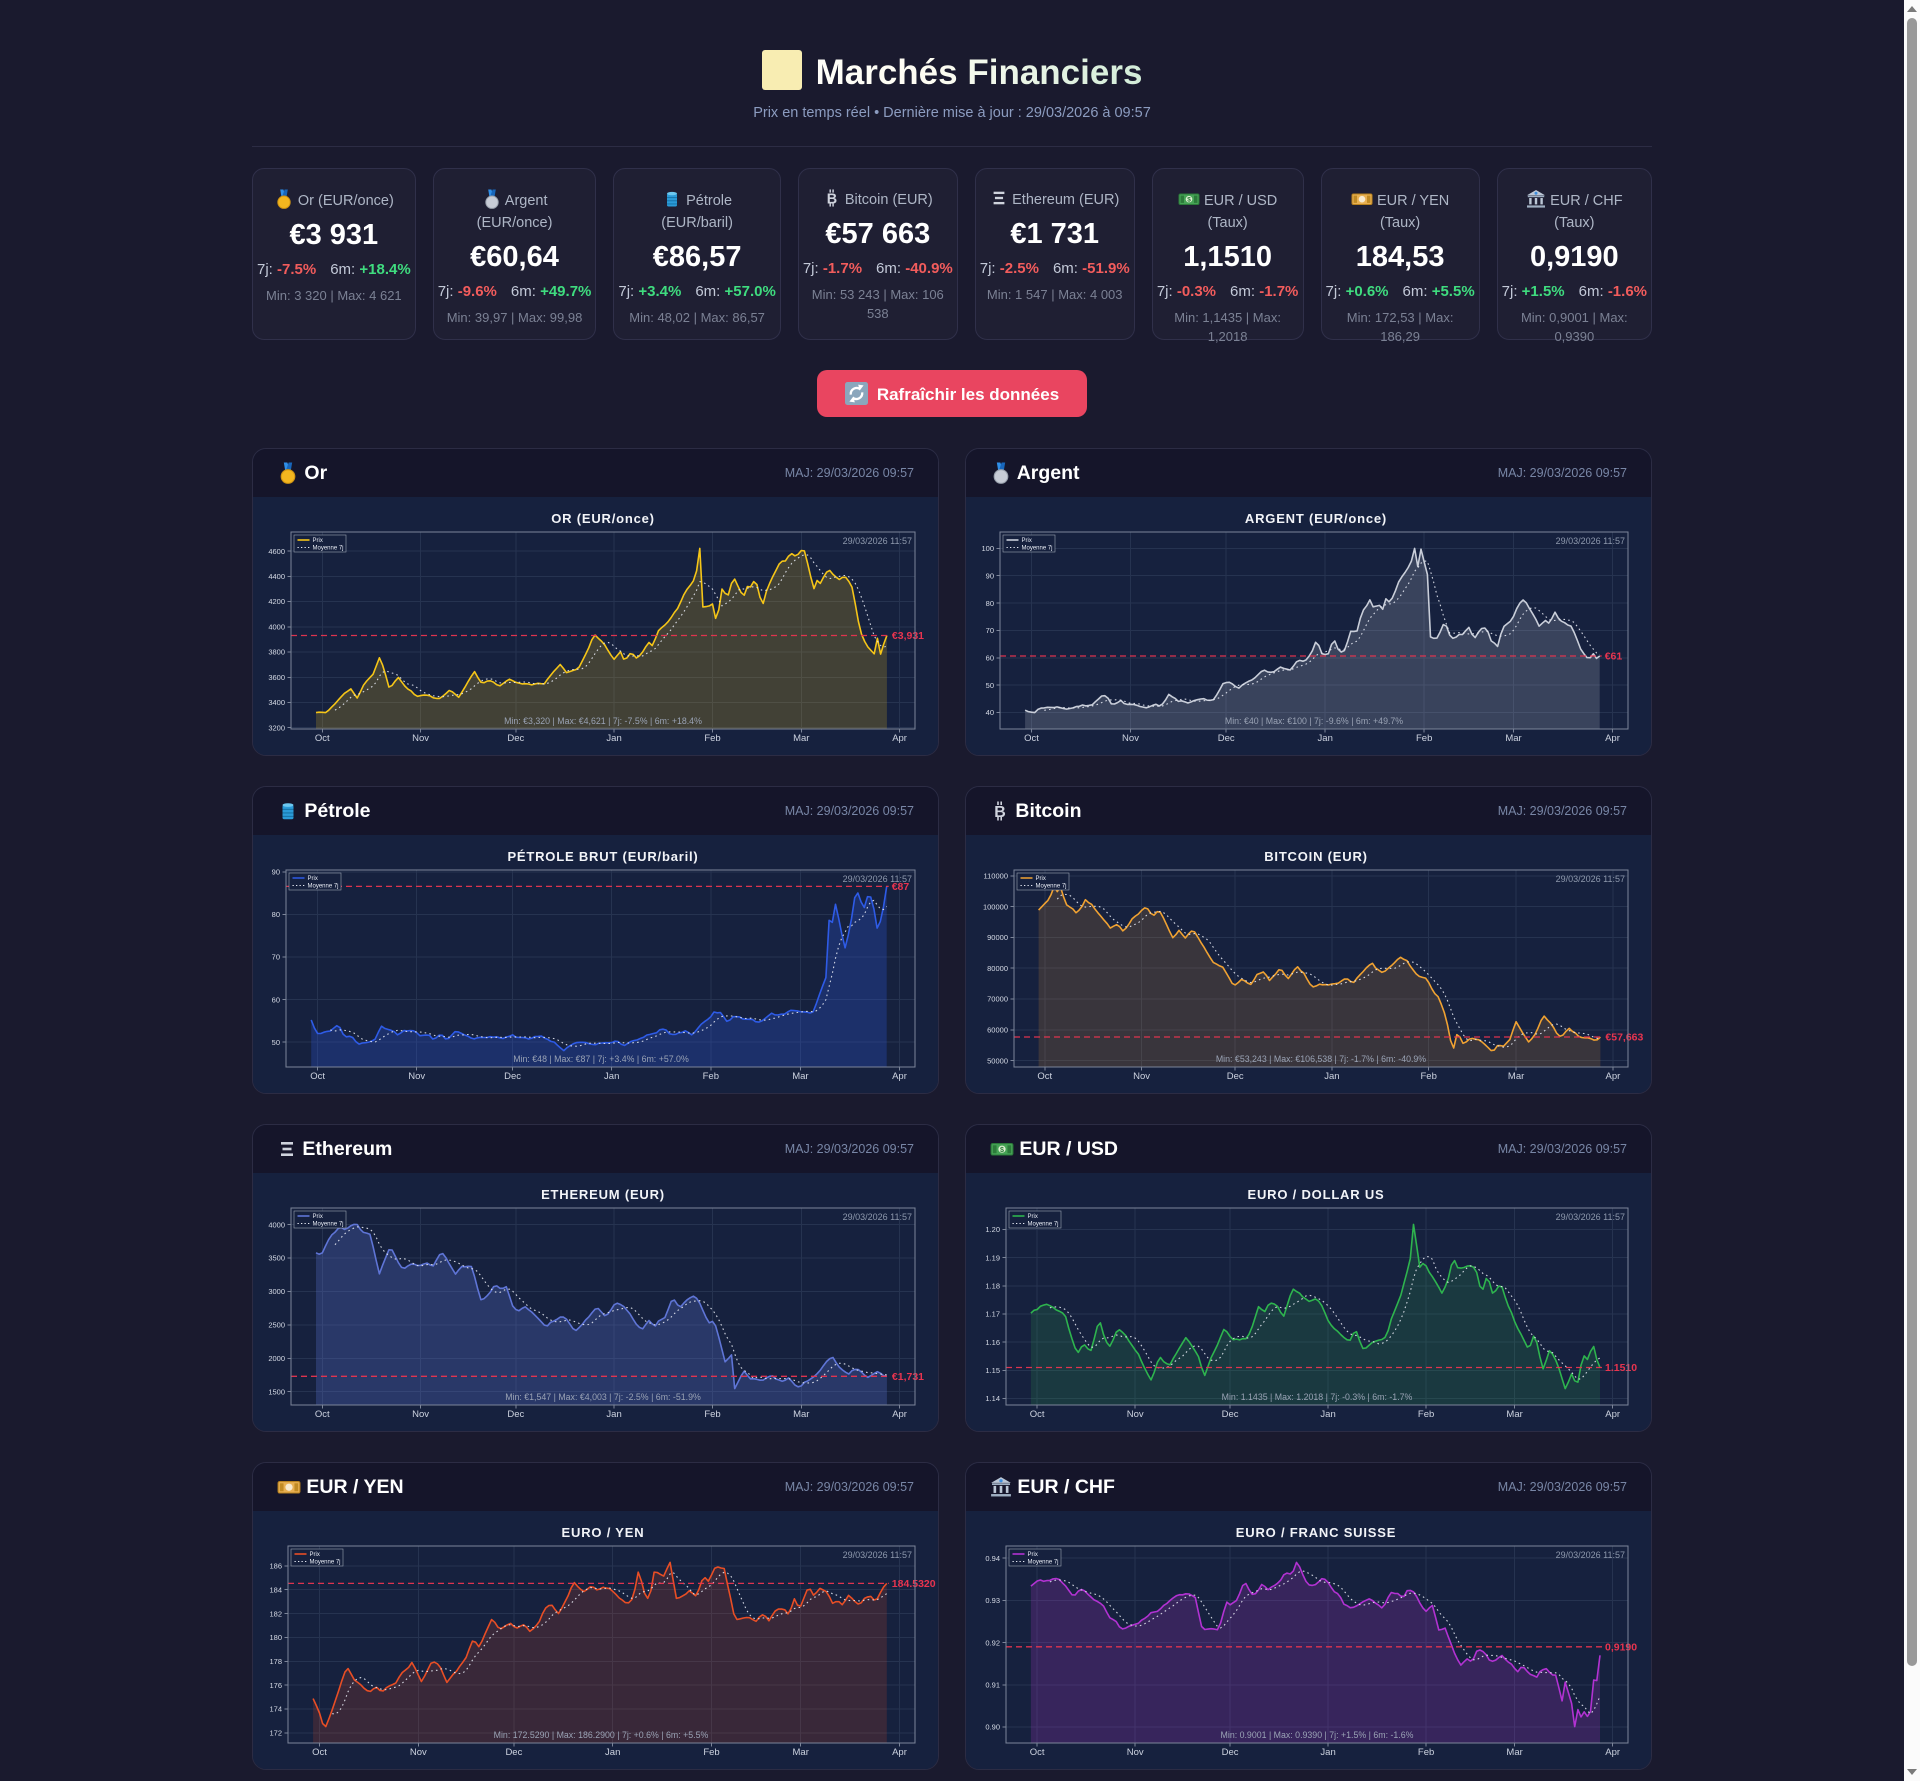 This screenshot has height=1781, width=1920. Describe the element at coordinates (992, 1286) in the screenshot. I see `svg-text: 1.18` at that location.